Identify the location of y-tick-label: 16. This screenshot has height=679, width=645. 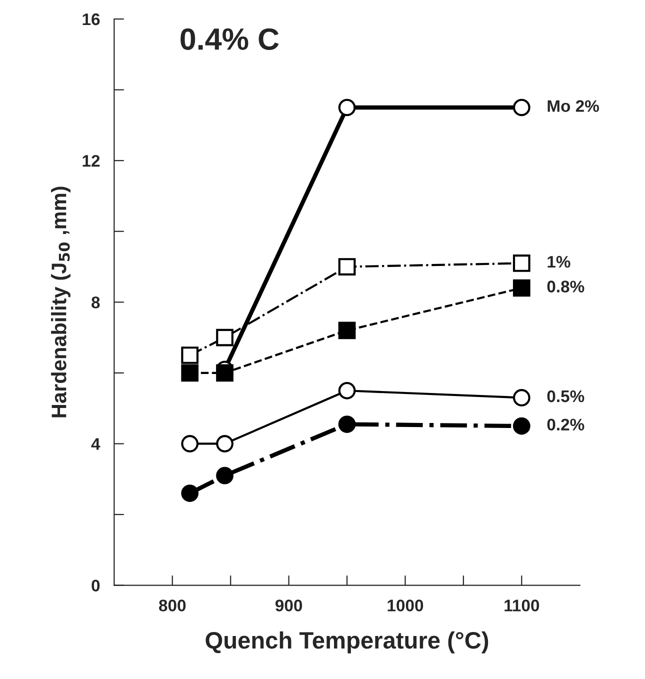
(91, 19).